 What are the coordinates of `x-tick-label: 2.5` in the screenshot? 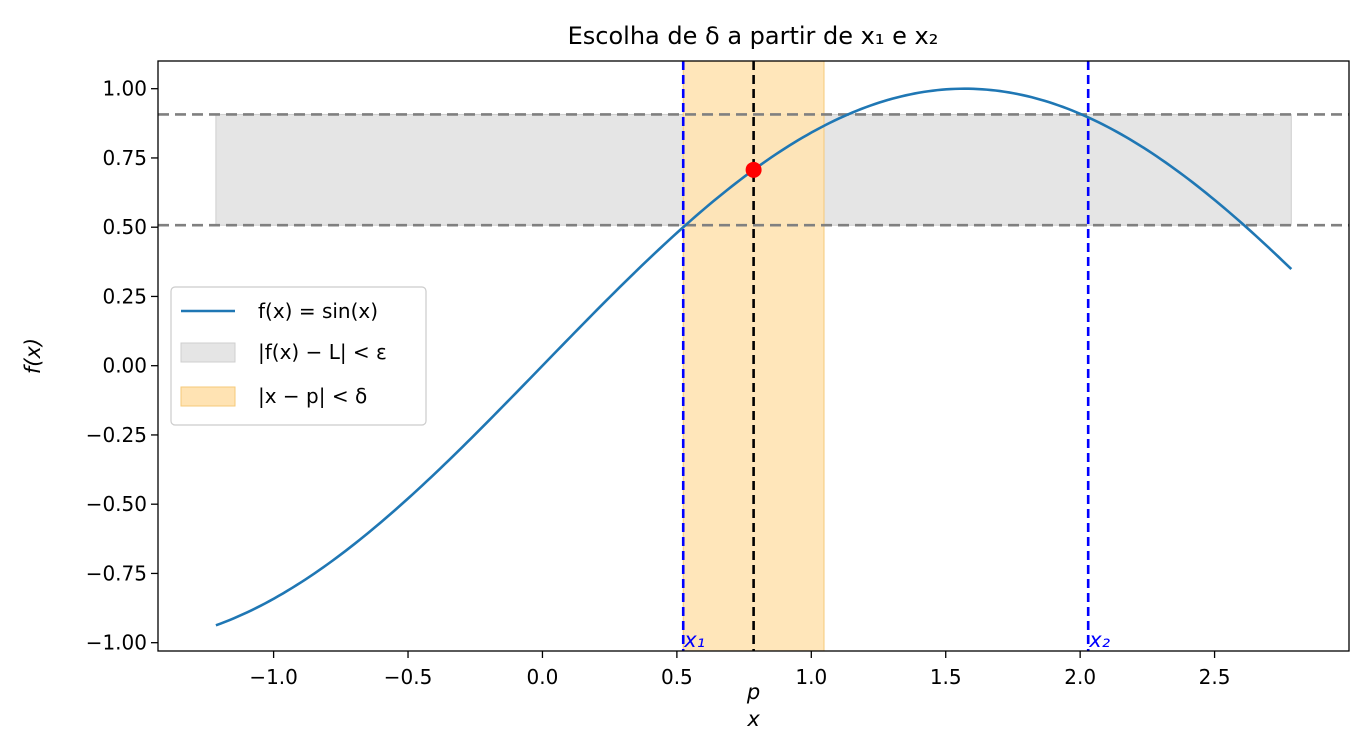 It's located at (1215, 677).